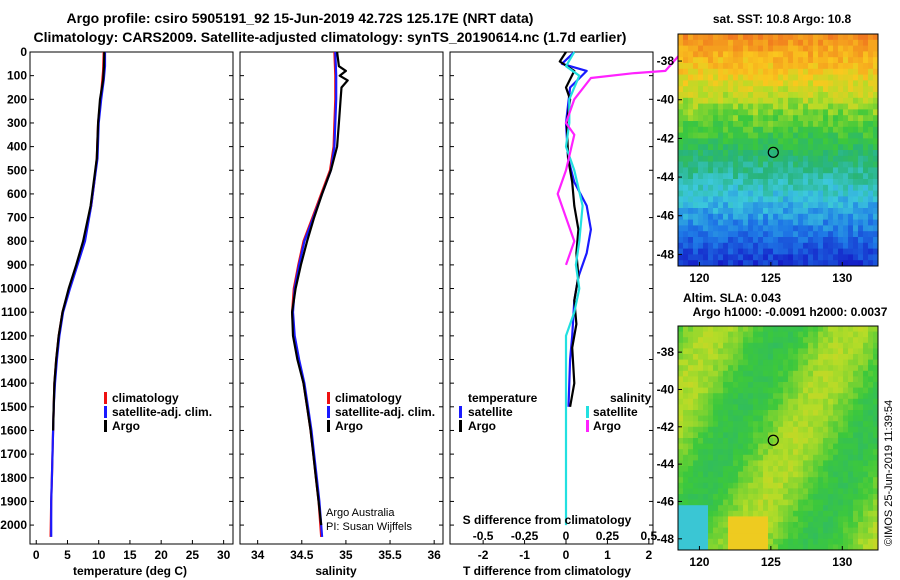  I want to click on series-line-t-argo, so click(569, 229).